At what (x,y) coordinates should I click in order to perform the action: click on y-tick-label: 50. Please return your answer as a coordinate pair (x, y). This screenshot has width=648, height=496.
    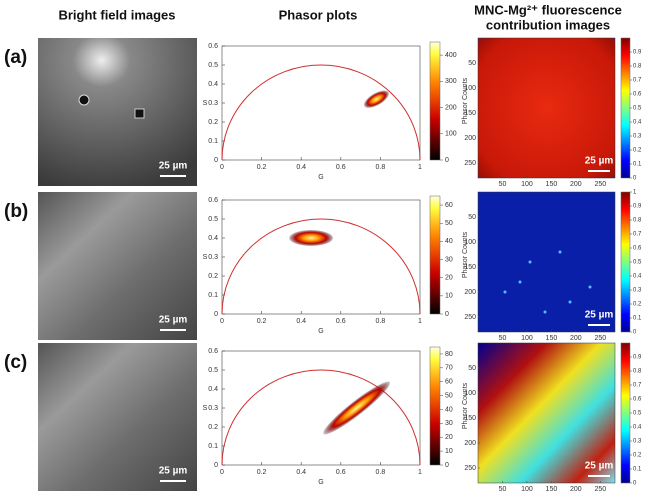
    Looking at the image, I should click on (472, 63).